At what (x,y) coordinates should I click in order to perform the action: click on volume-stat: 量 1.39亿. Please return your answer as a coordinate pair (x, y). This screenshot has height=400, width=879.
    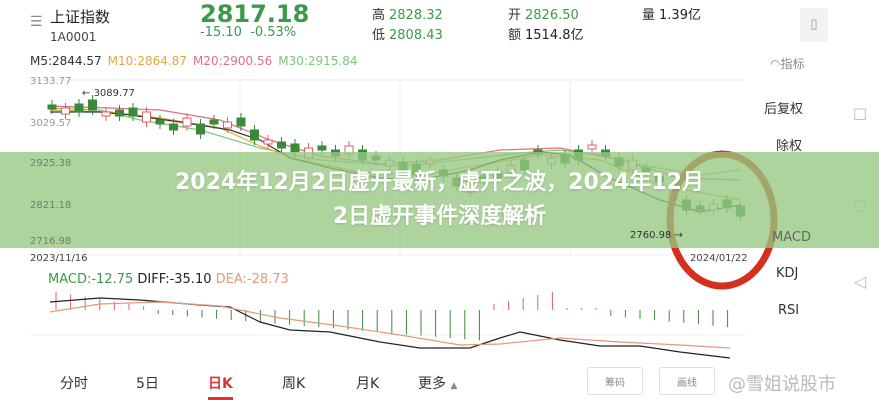
    Looking at the image, I should click on (671, 13).